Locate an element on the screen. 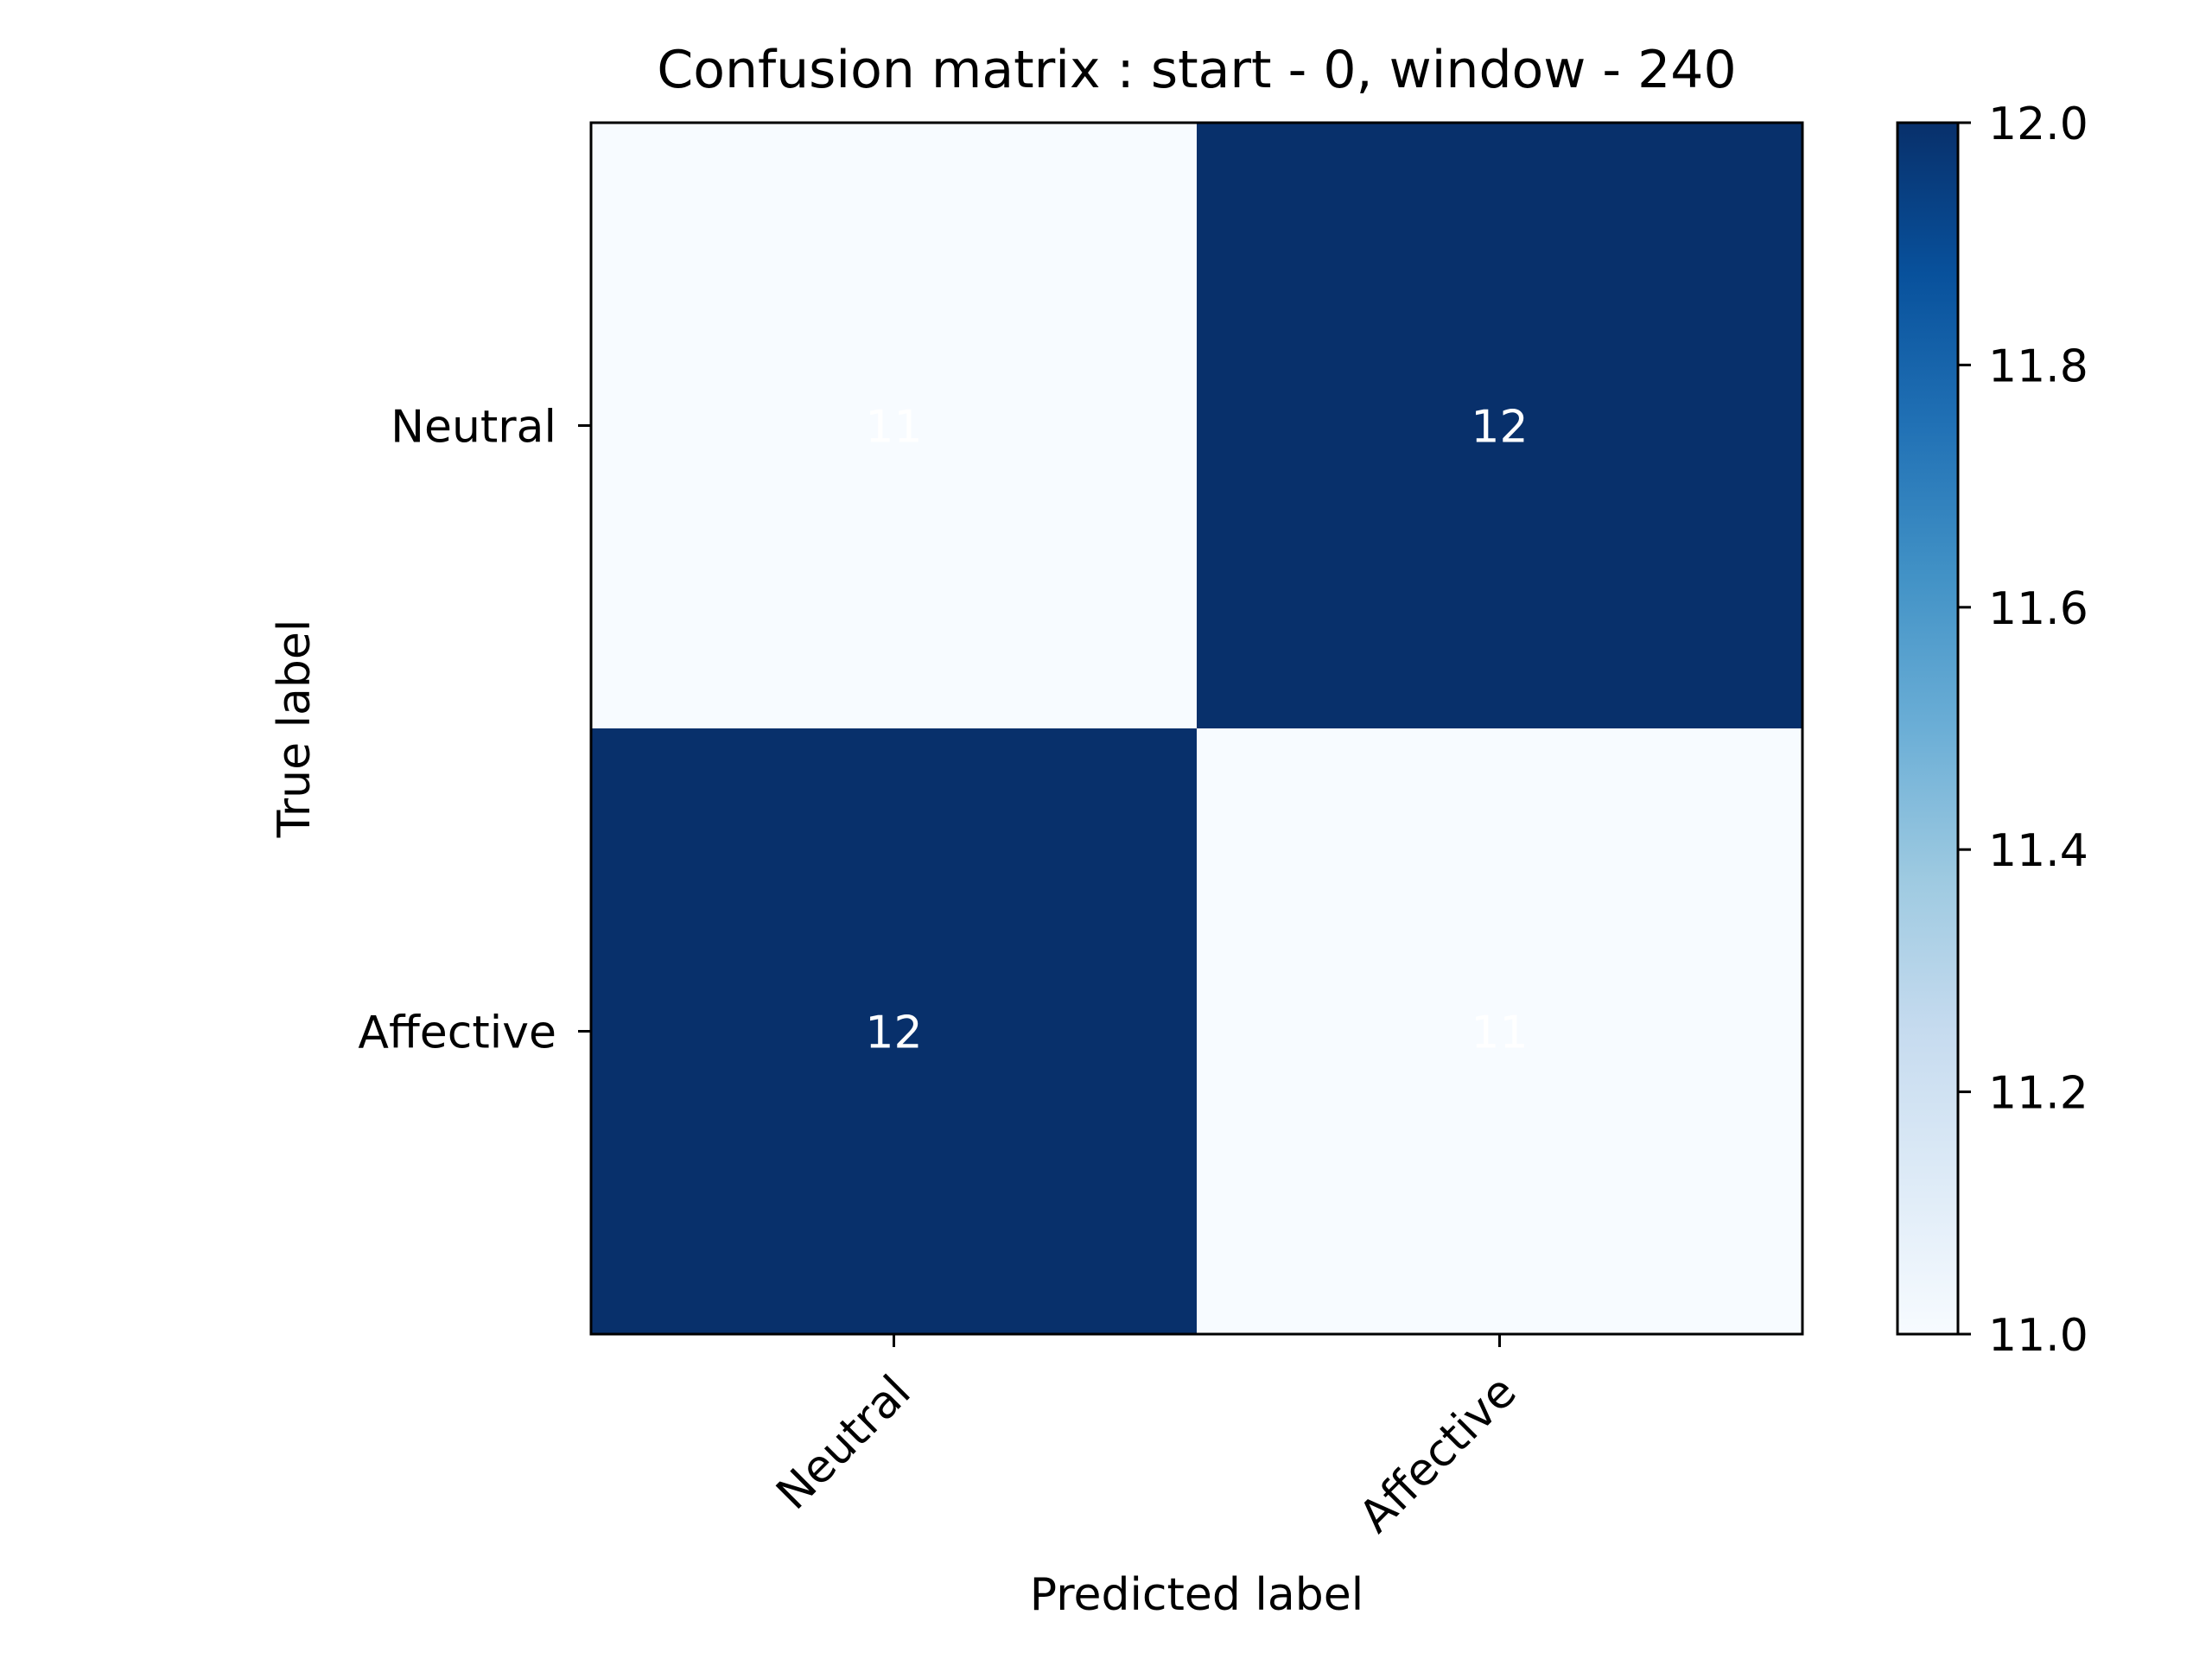  x-tick-label: Neutral is located at coordinates (844, 1443).